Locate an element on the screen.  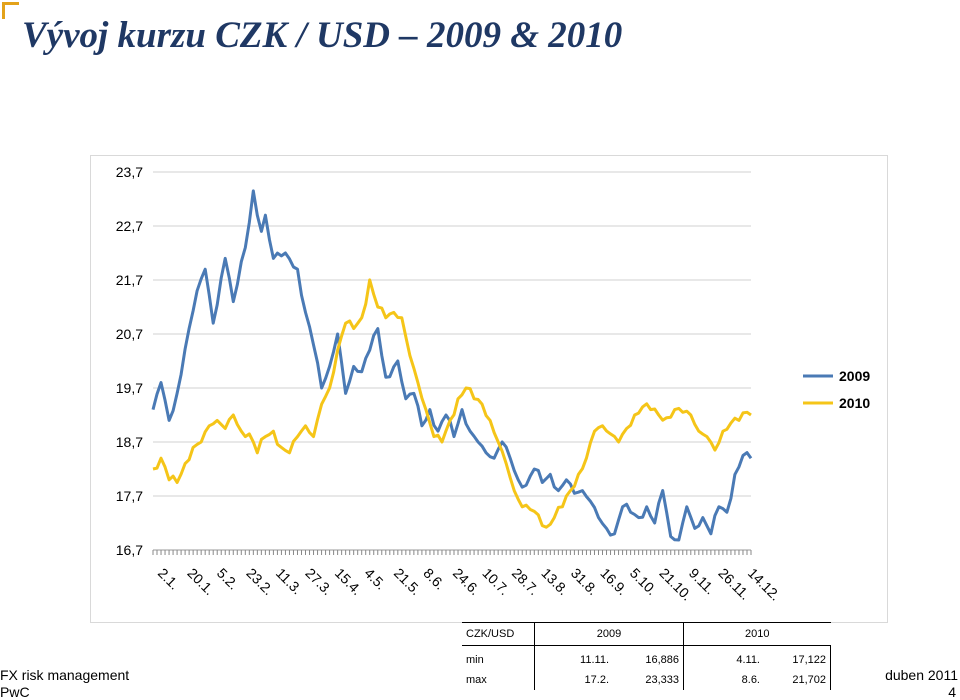
max-value-2009: 23,333 is located at coordinates (662, 680).